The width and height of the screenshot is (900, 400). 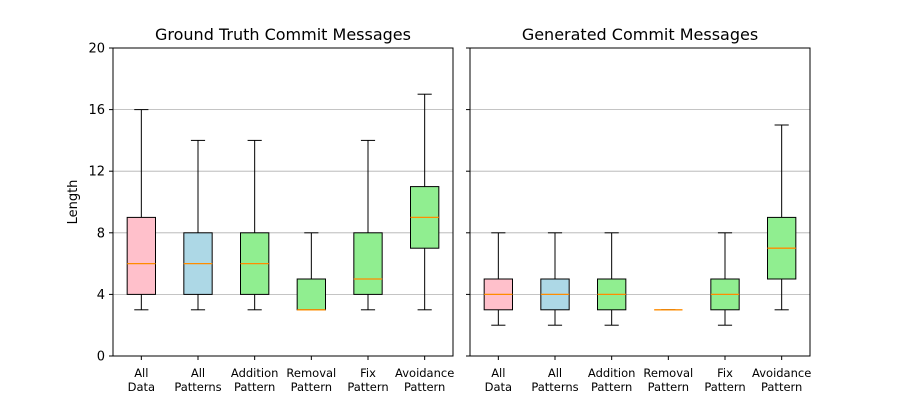 I want to click on chart-title: Generated Commit Messages, so click(x=640, y=34).